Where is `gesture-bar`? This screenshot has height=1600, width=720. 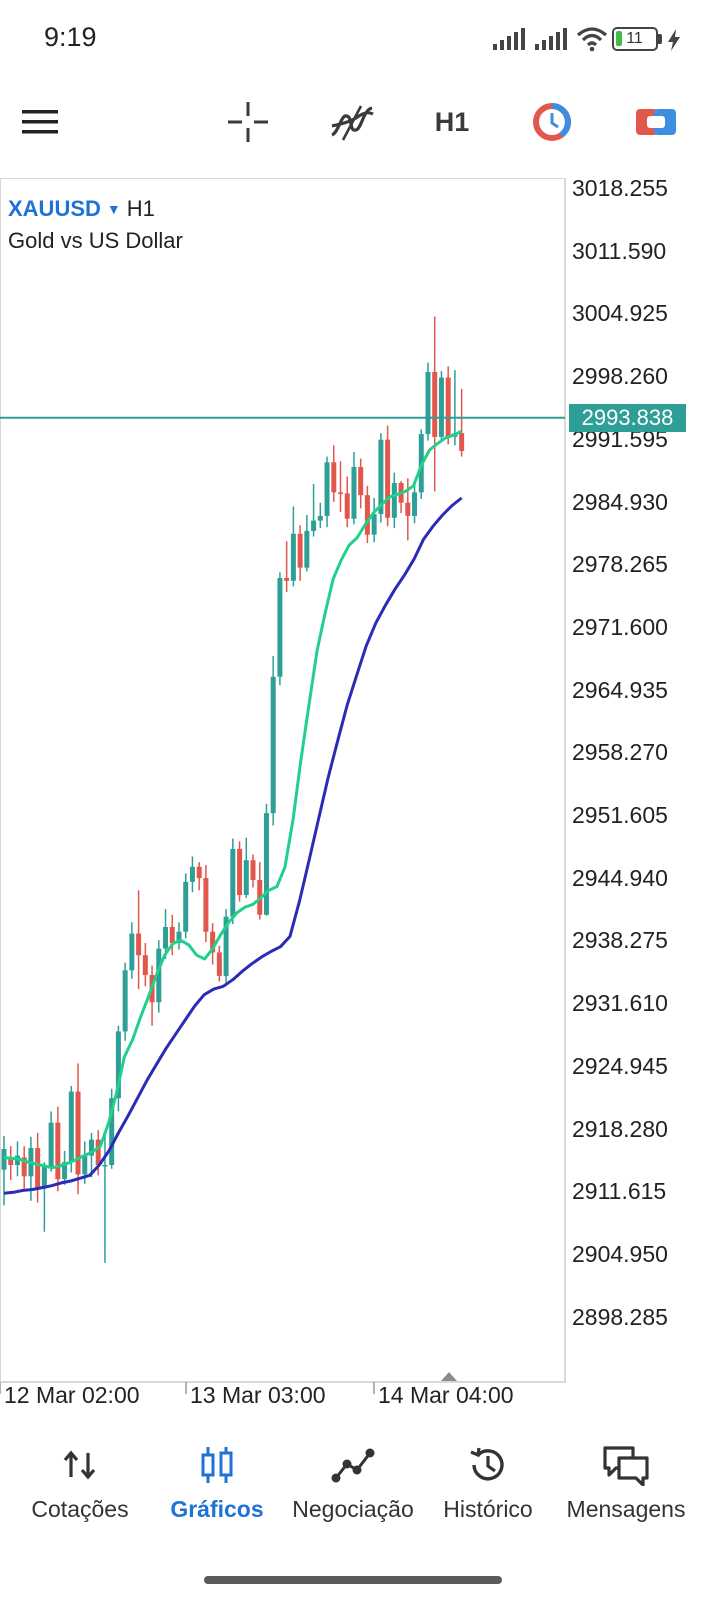 gesture-bar is located at coordinates (353, 1580).